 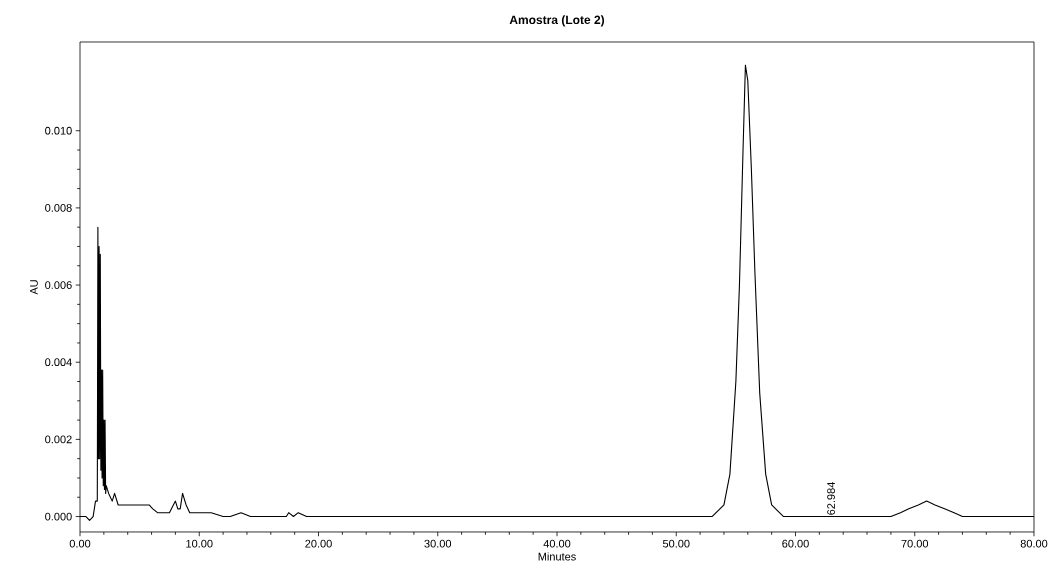 I want to click on x-tick-label: 10.00, so click(x=199, y=543).